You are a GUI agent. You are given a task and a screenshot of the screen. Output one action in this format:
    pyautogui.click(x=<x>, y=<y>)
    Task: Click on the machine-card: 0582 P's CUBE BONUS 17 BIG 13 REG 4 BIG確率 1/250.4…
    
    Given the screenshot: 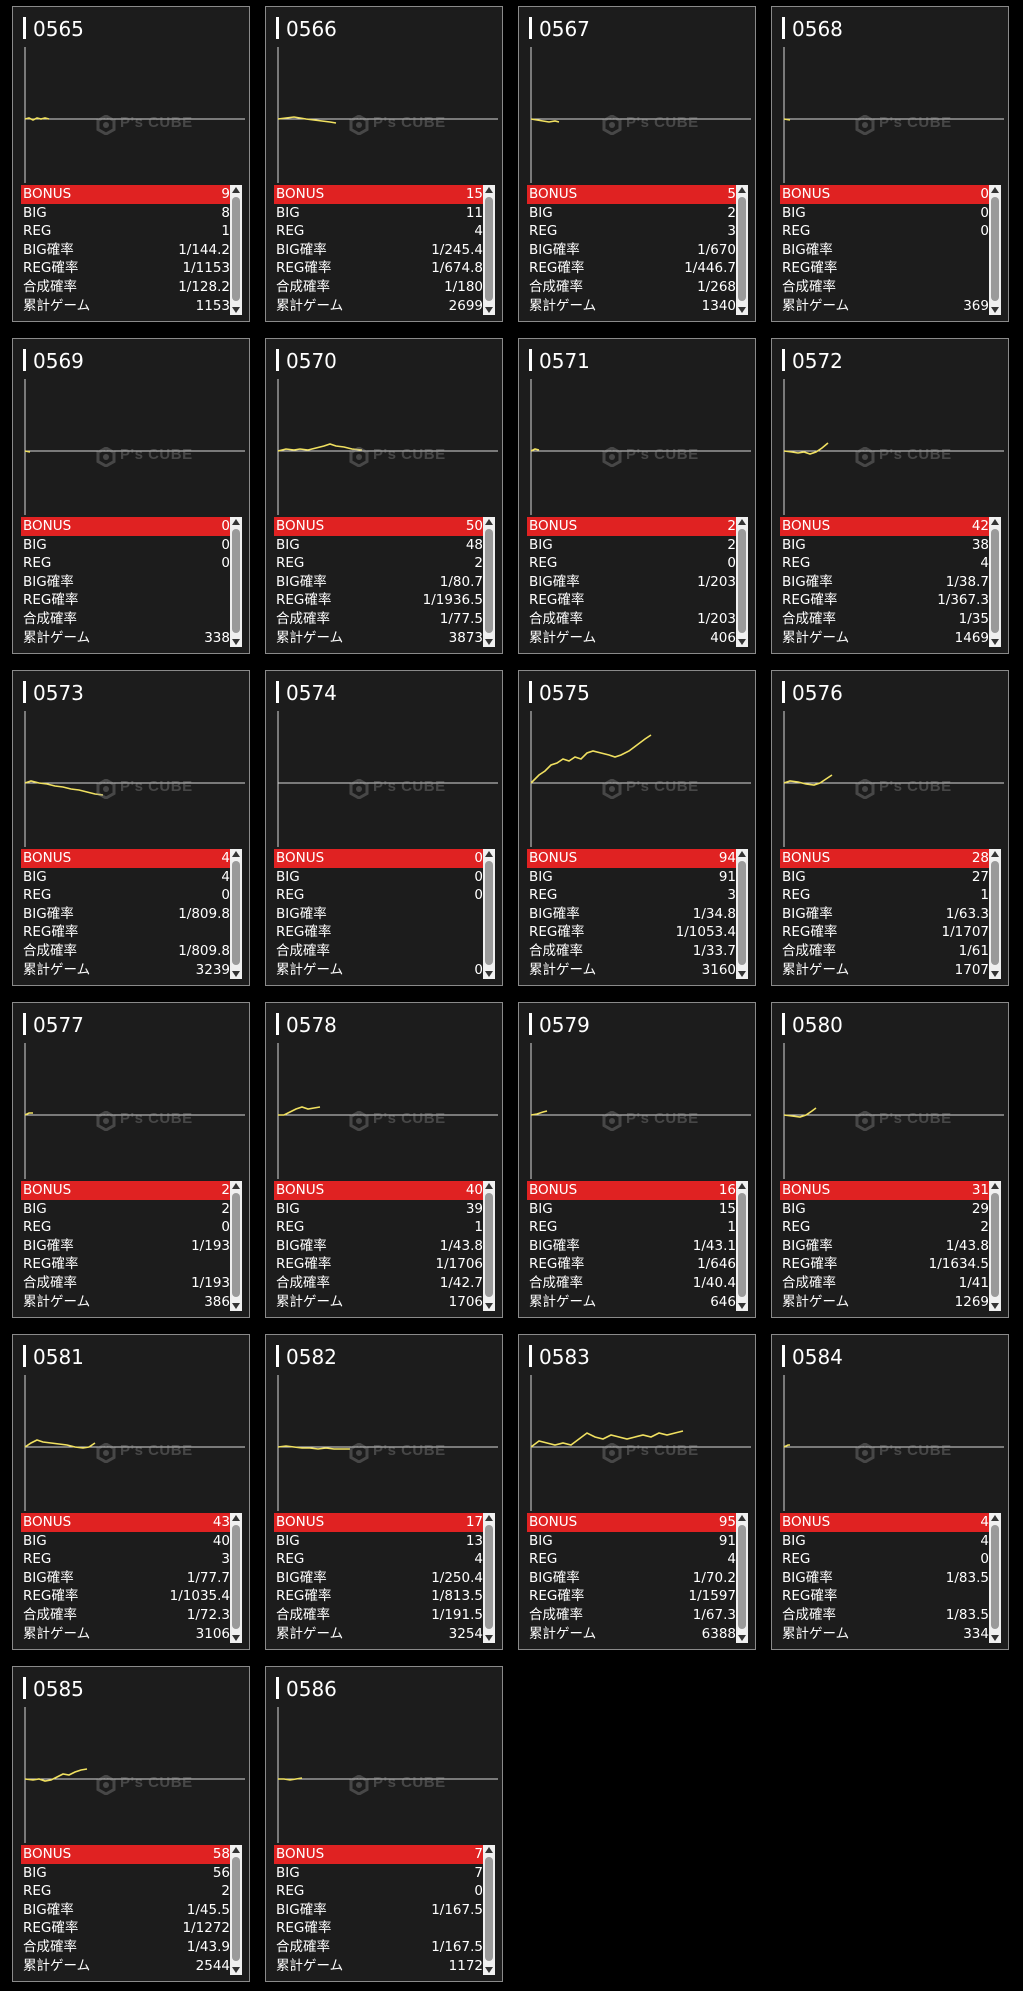 What is the action you would take?
    pyautogui.click(x=384, y=1492)
    